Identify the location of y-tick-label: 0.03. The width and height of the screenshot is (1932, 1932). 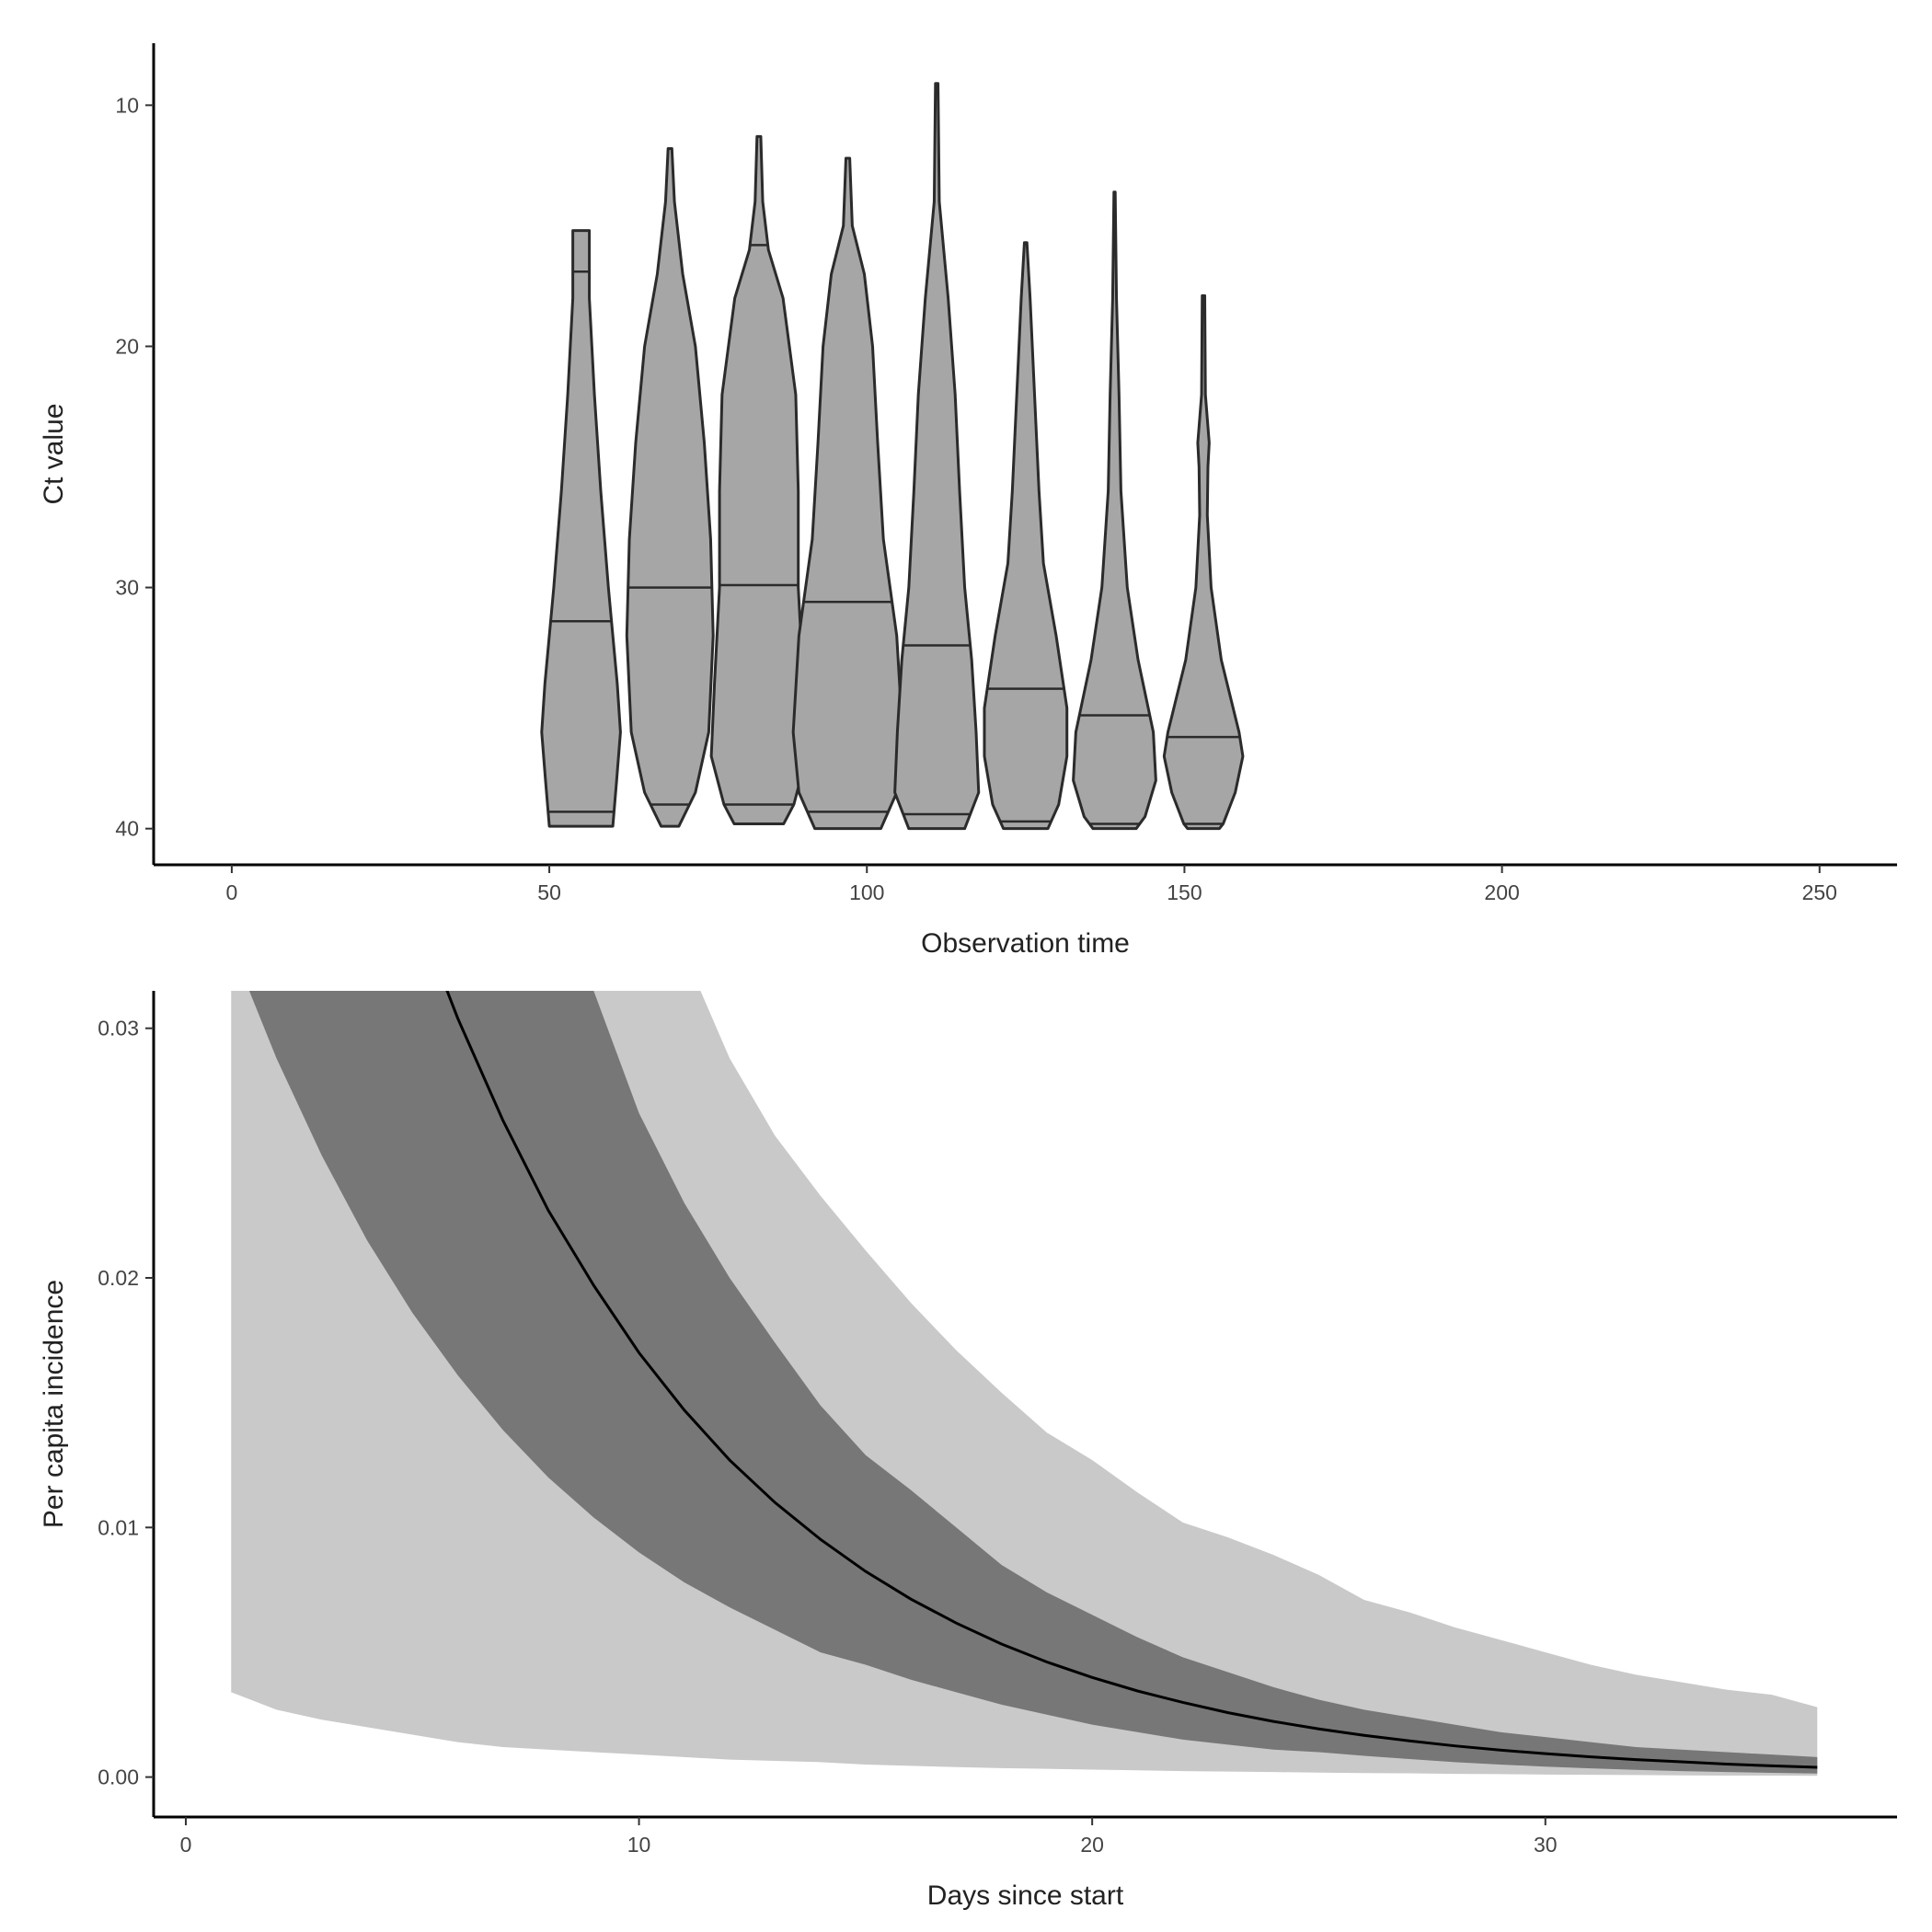
(118, 1029).